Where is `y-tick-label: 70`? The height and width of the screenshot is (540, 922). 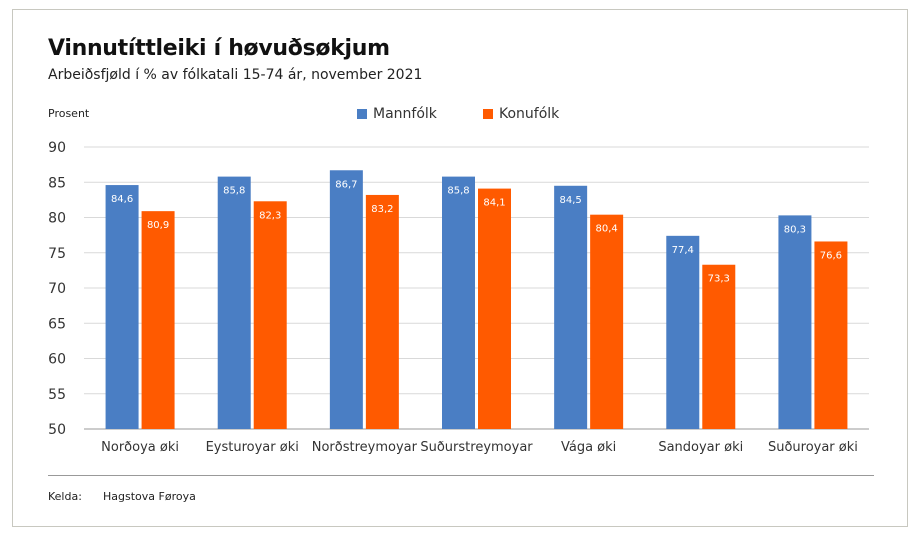 y-tick-label: 70 is located at coordinates (57, 289).